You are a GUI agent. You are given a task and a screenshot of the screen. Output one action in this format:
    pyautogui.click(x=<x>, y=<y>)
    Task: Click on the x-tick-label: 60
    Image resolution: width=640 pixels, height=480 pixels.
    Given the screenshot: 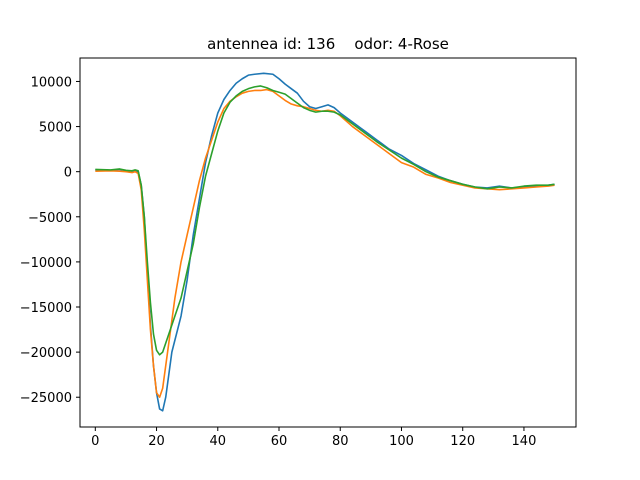 What is the action you would take?
    pyautogui.click(x=279, y=441)
    